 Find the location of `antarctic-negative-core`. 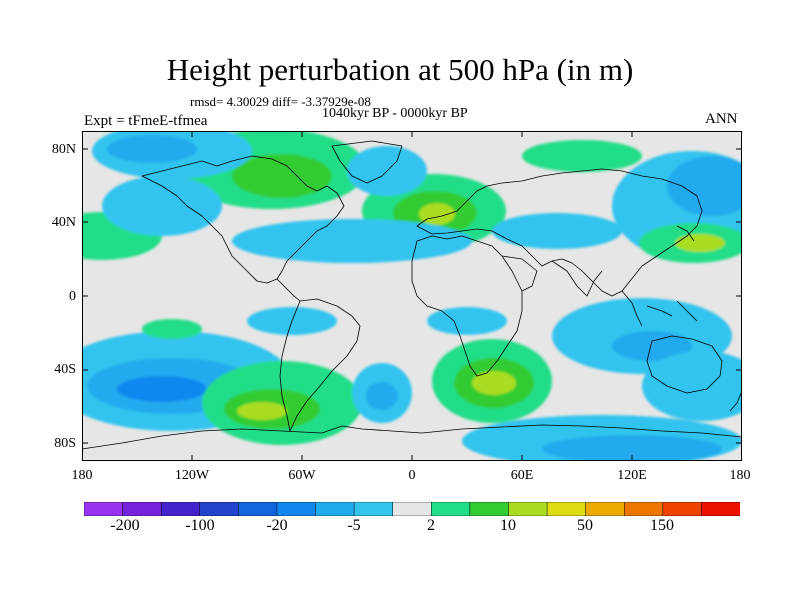

antarctic-negative-core is located at coordinates (632, 448).